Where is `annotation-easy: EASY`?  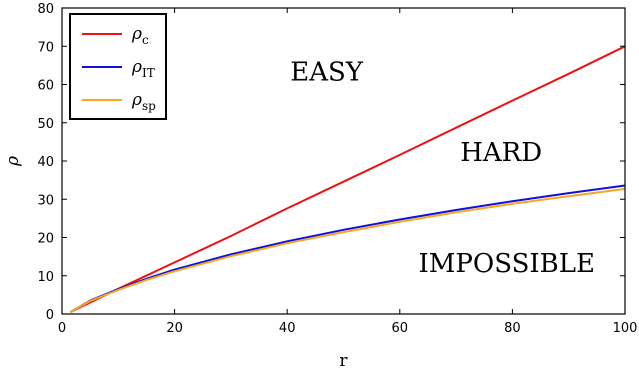 annotation-easy: EASY is located at coordinates (327, 73).